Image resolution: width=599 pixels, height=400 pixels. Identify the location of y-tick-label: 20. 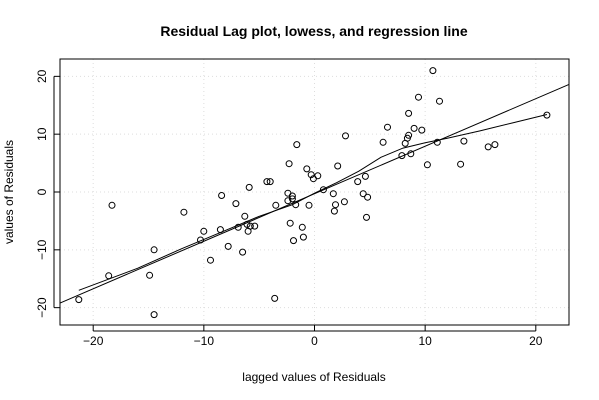
(42, 76).